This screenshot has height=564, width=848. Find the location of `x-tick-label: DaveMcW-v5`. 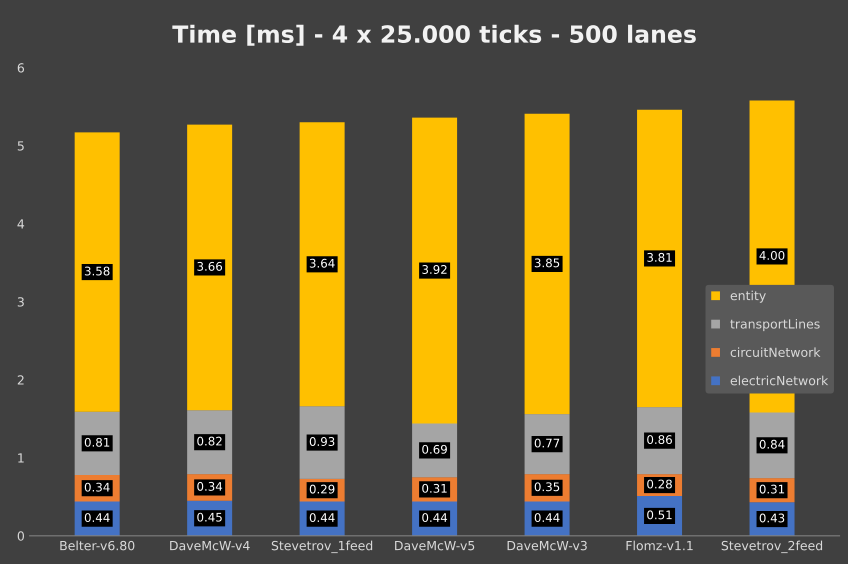

x-tick-label: DaveMcW-v5 is located at coordinates (434, 545).